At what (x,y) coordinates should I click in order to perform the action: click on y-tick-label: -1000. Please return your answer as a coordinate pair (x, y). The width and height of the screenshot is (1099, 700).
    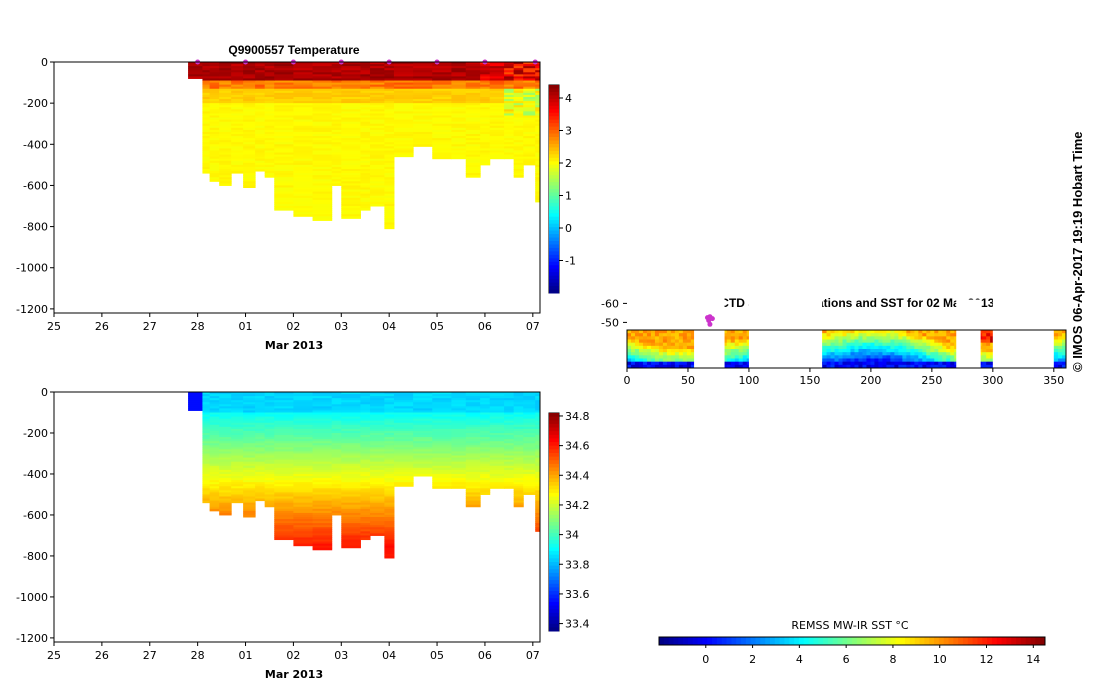
    Looking at the image, I should click on (32, 268).